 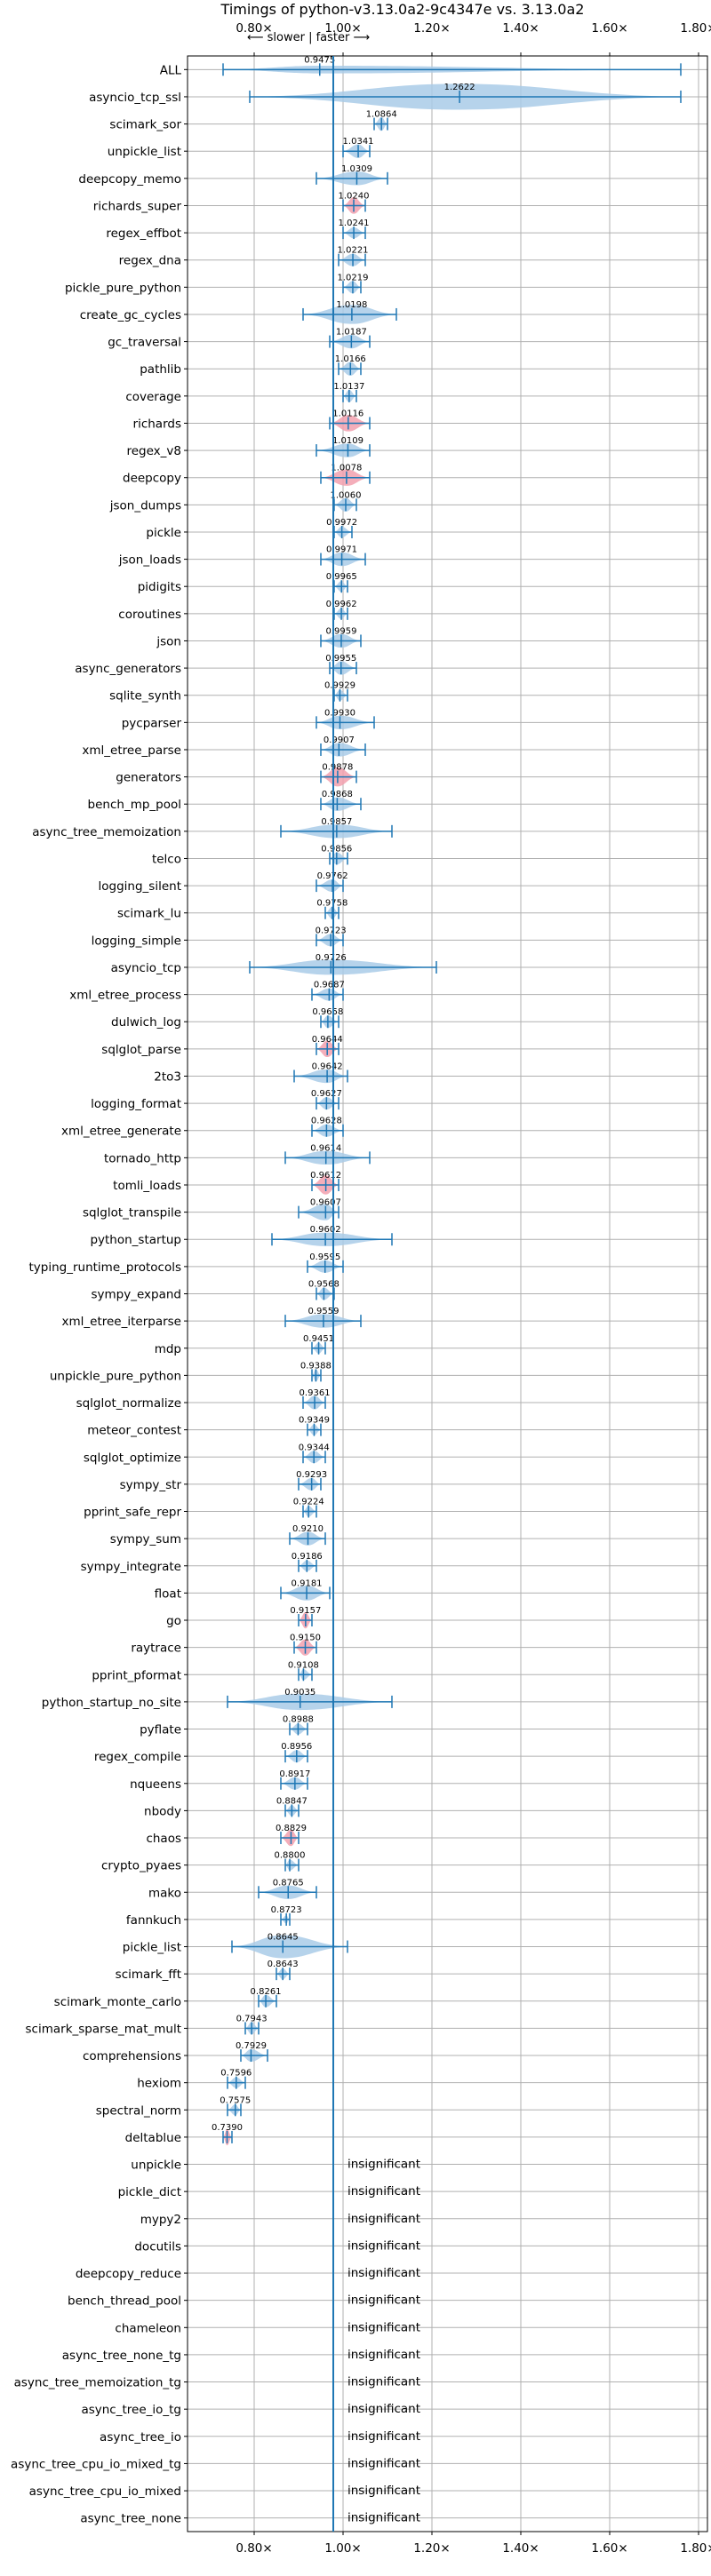 What do you see at coordinates (520, 2548) in the screenshot?
I see `x-tick-label-bottom: 1.40×` at bounding box center [520, 2548].